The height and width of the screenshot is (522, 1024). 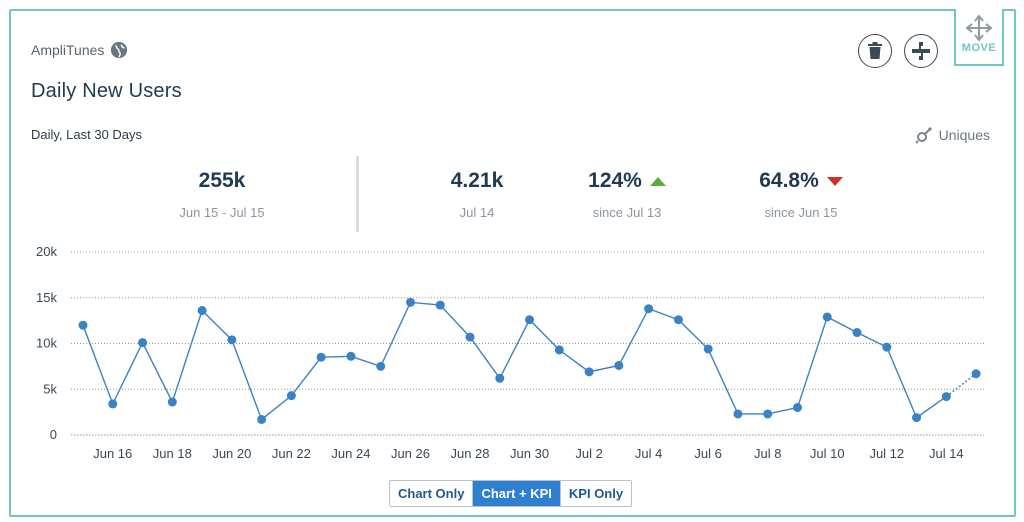 I want to click on kpi-day-change: 124% since Jul 13, so click(x=627, y=194).